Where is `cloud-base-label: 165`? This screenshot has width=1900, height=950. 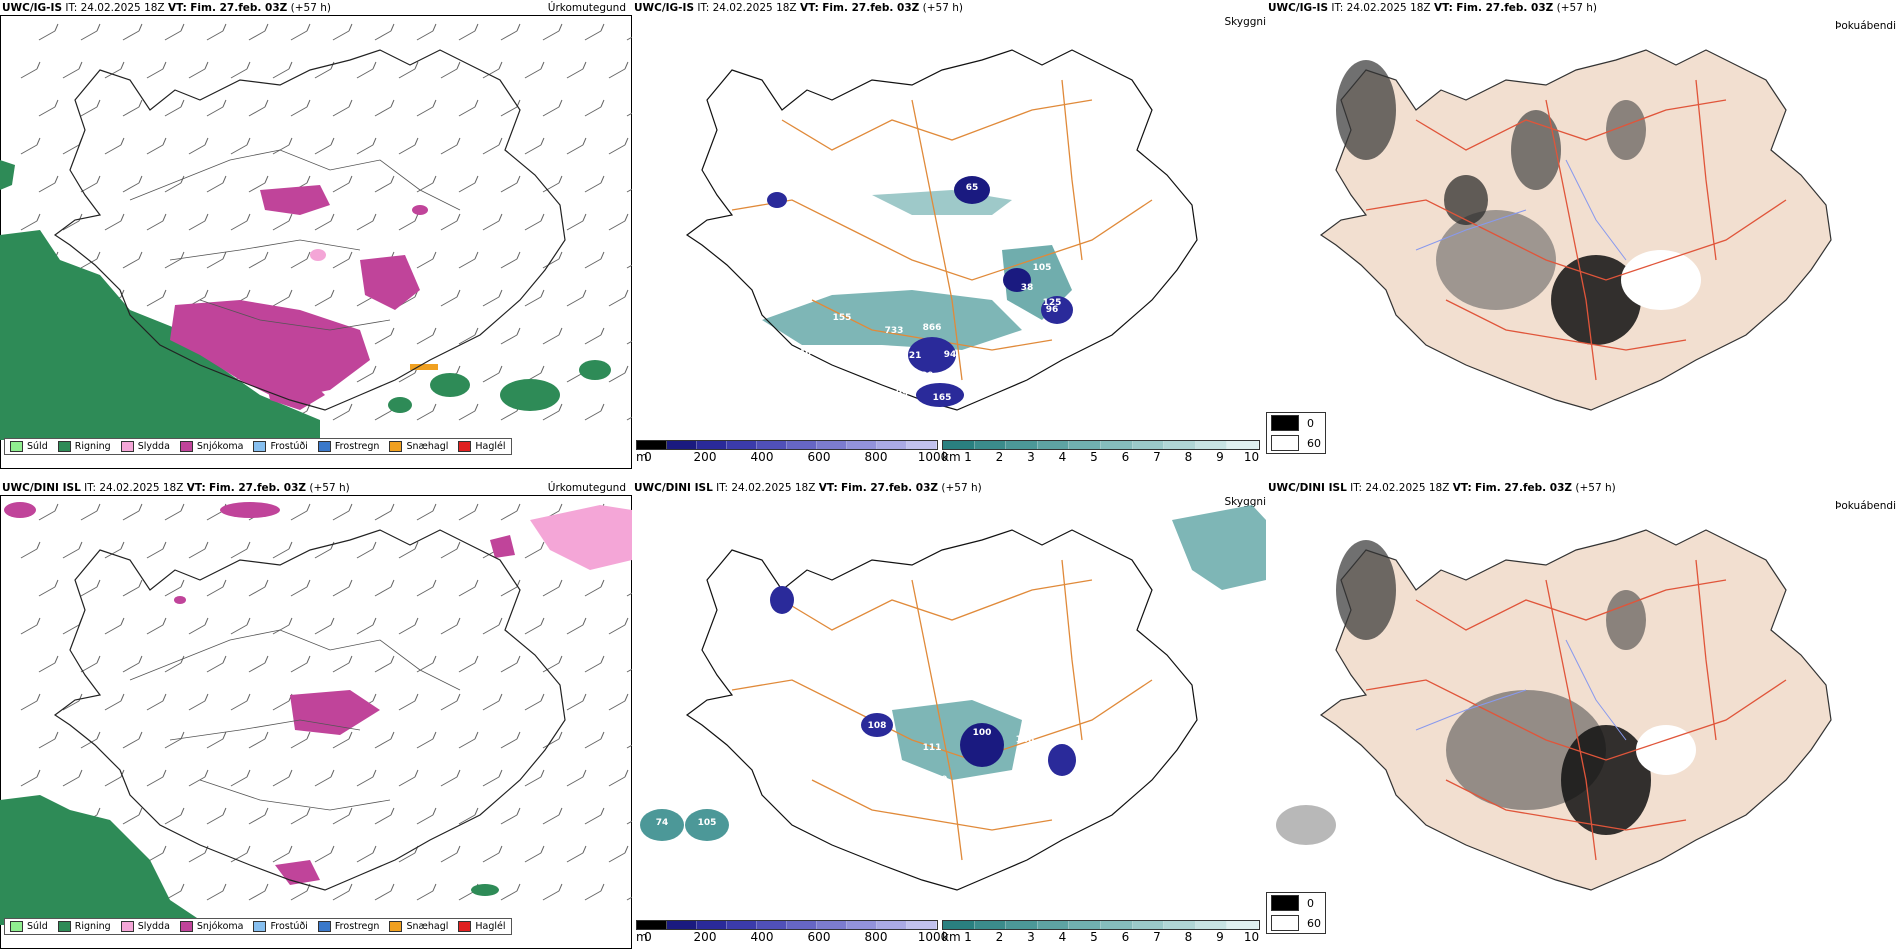 cloud-base-label: 165 is located at coordinates (942, 398).